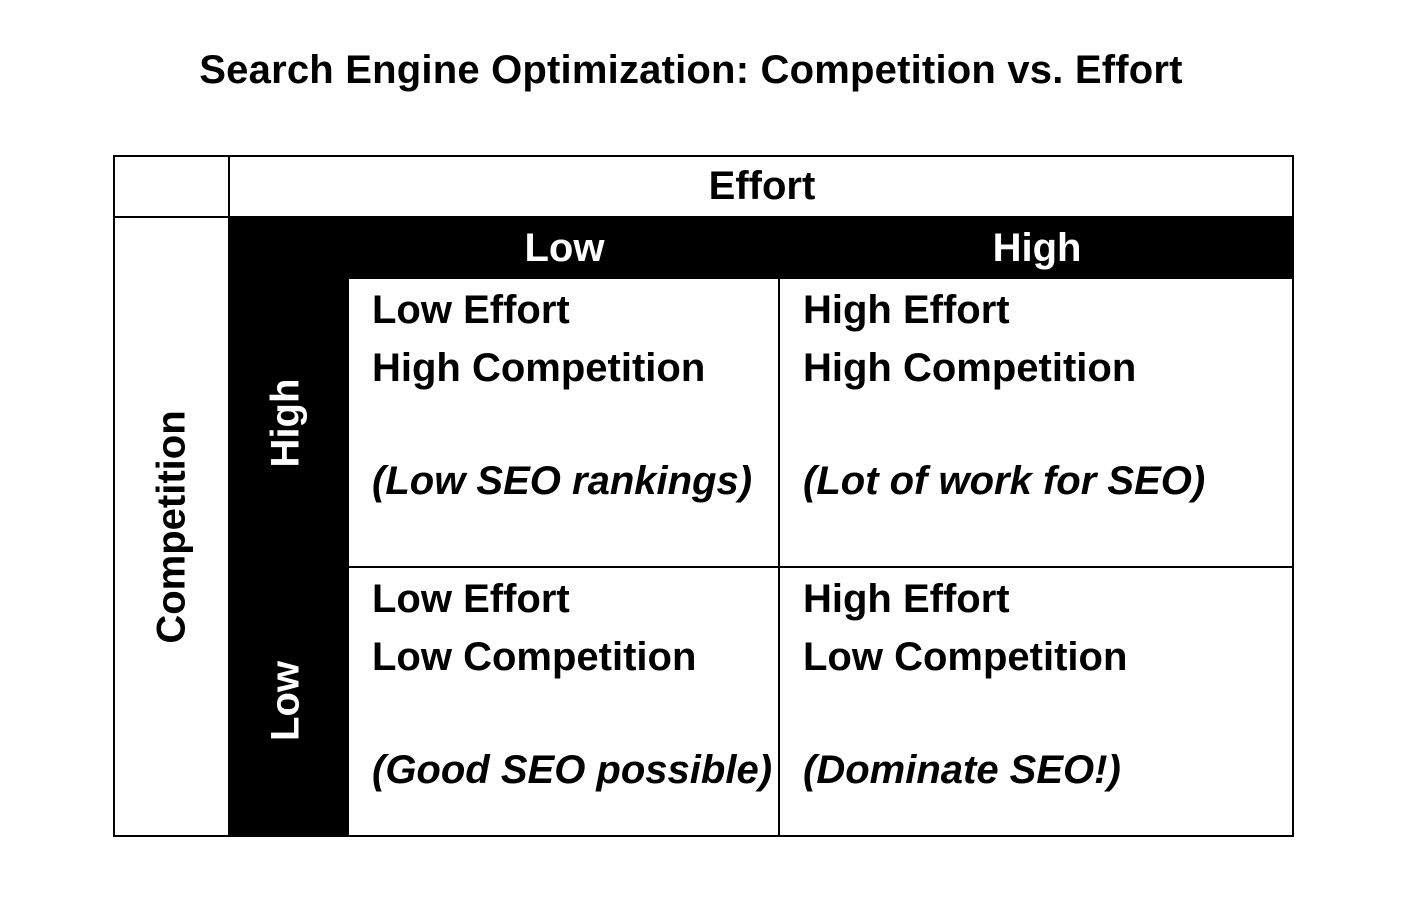 Image resolution: width=1414 pixels, height=902 pixels. Describe the element at coordinates (962, 770) in the screenshot. I see `cell-note: (Dominate SEO!)` at that location.